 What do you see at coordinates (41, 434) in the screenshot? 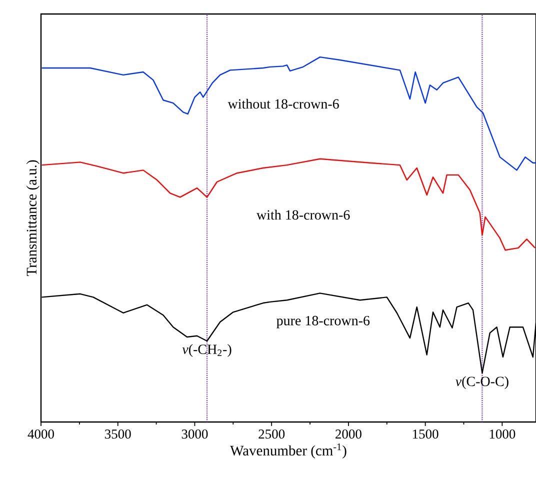
I see `x-tick-label: 4000` at bounding box center [41, 434].